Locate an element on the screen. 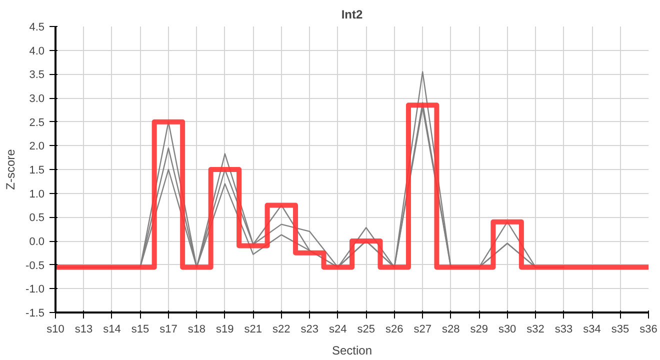 Image resolution: width=660 pixels, height=360 pixels. y-tick-label: 3.0 is located at coordinates (37, 99).